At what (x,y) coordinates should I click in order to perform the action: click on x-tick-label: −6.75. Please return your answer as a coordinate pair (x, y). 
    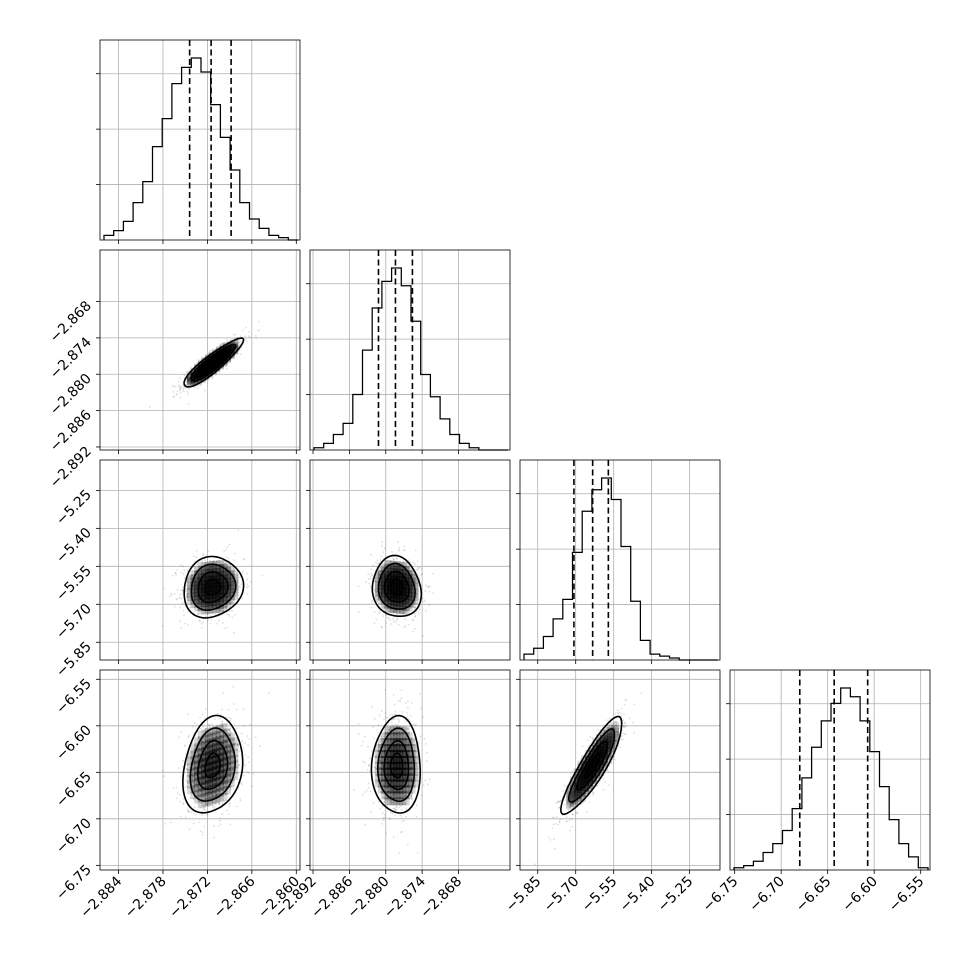
    Looking at the image, I should click on (721, 895).